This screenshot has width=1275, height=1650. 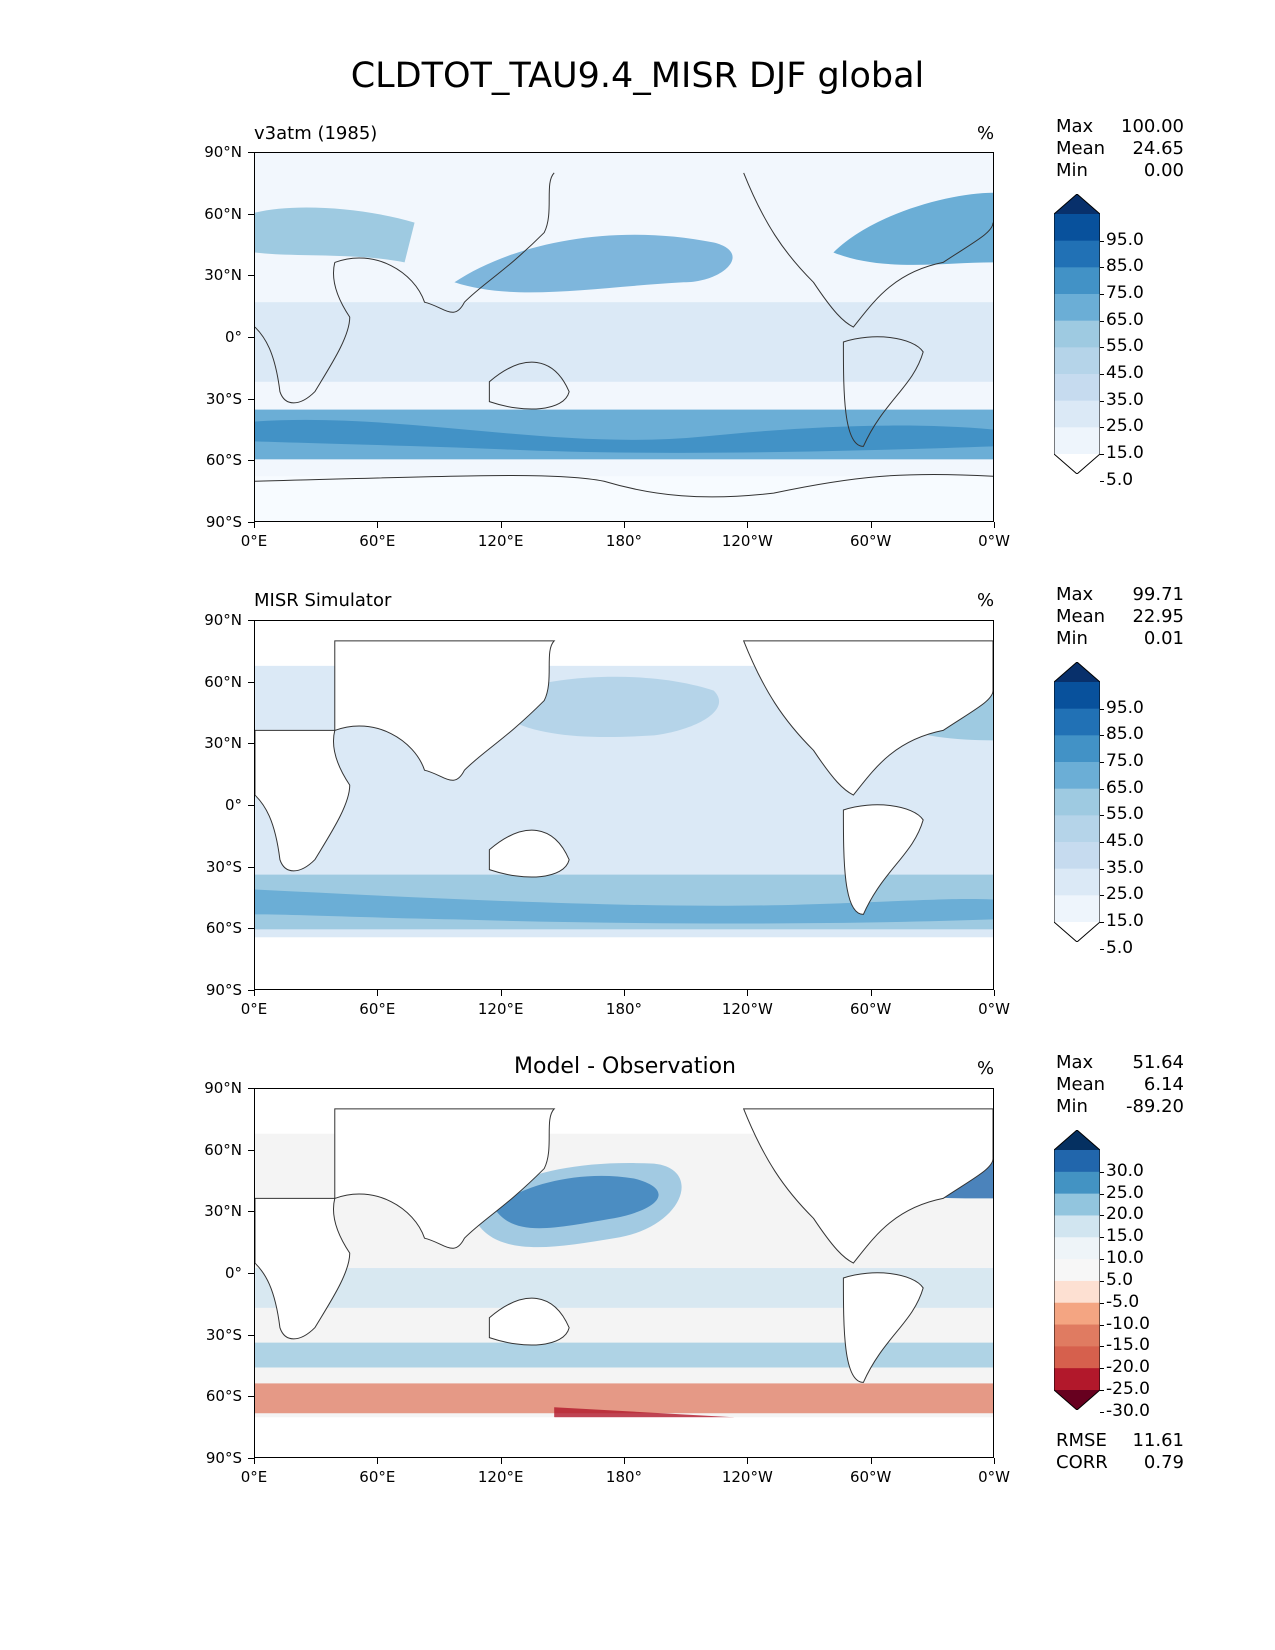 I want to click on cloud-field-model, so click(x=624, y=337).